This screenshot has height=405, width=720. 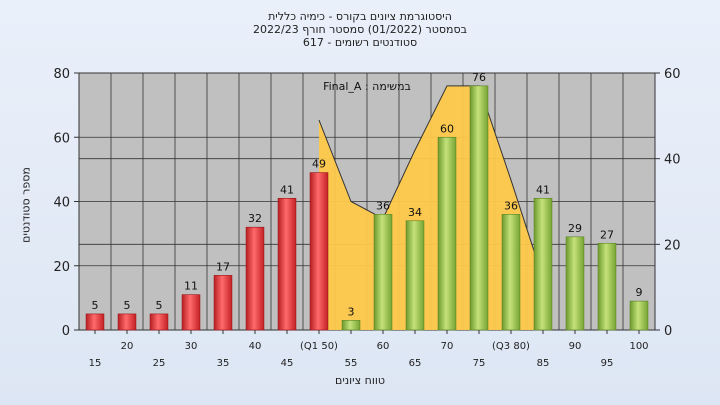 What do you see at coordinates (672, 160) in the screenshot?
I see `y2-tick-label: 40` at bounding box center [672, 160].